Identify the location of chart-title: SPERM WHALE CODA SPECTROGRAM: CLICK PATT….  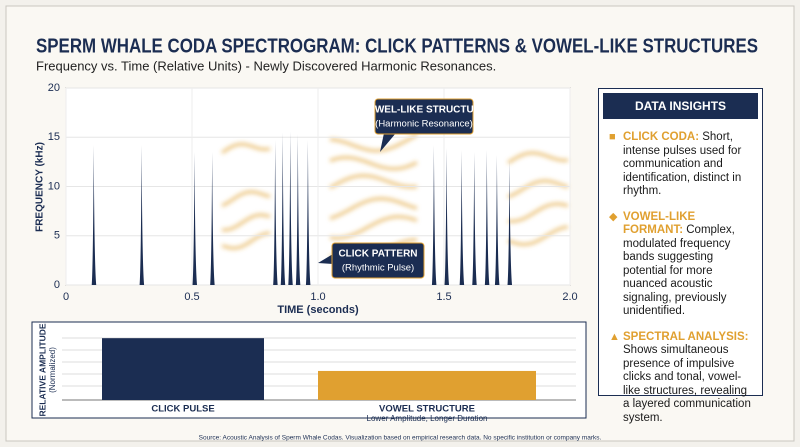
(397, 46).